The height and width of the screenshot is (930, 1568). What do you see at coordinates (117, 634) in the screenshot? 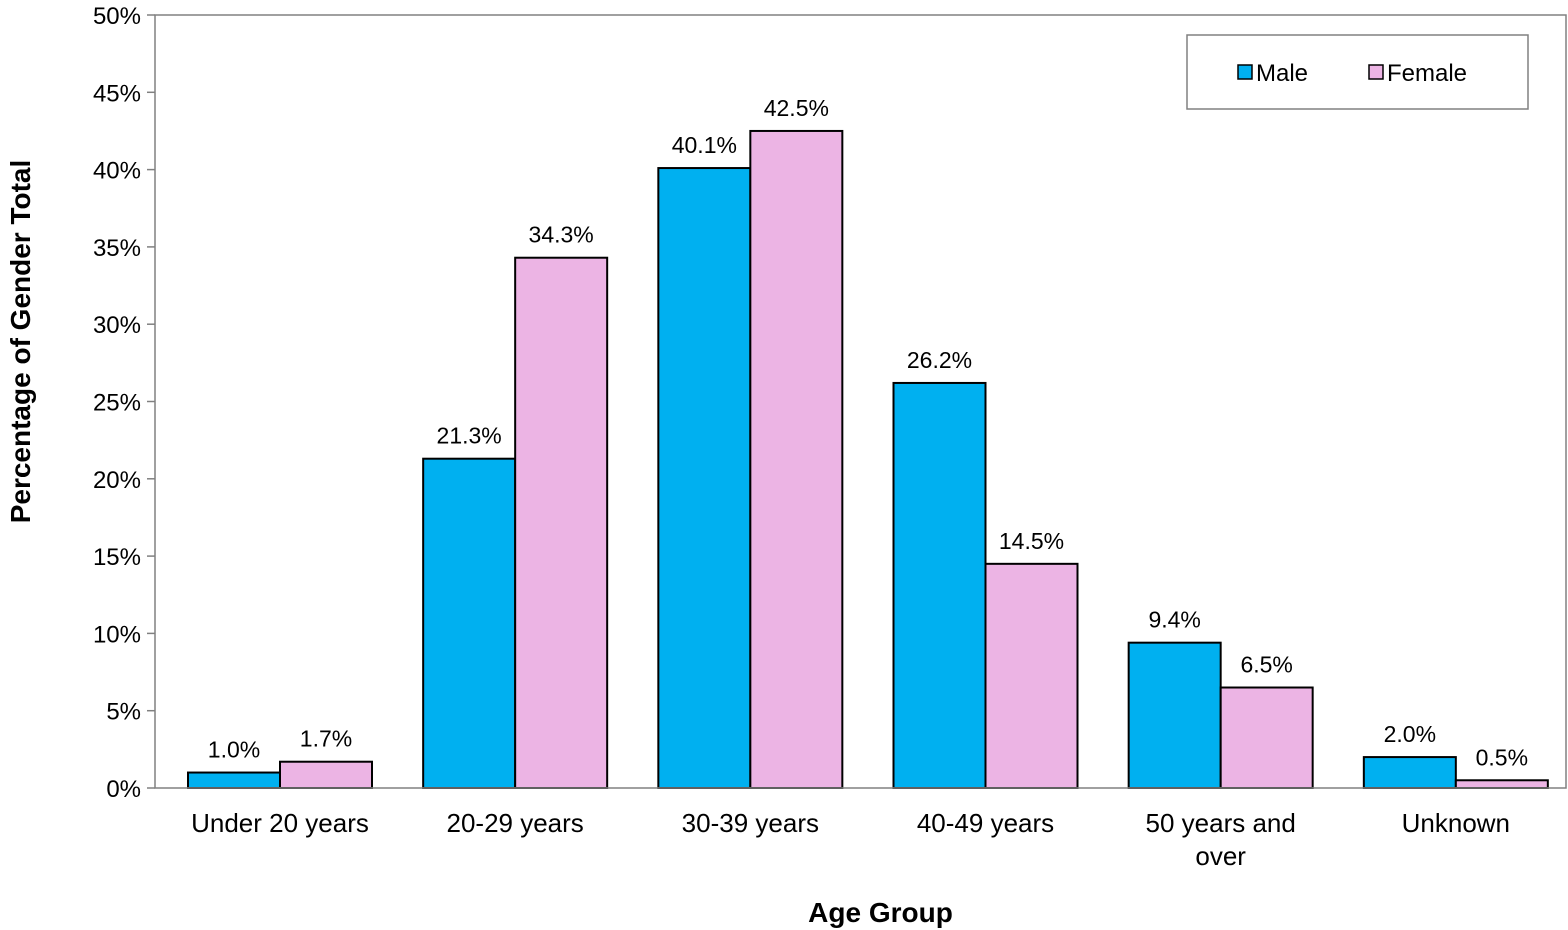
I see `y-tick-label: 10%` at bounding box center [117, 634].